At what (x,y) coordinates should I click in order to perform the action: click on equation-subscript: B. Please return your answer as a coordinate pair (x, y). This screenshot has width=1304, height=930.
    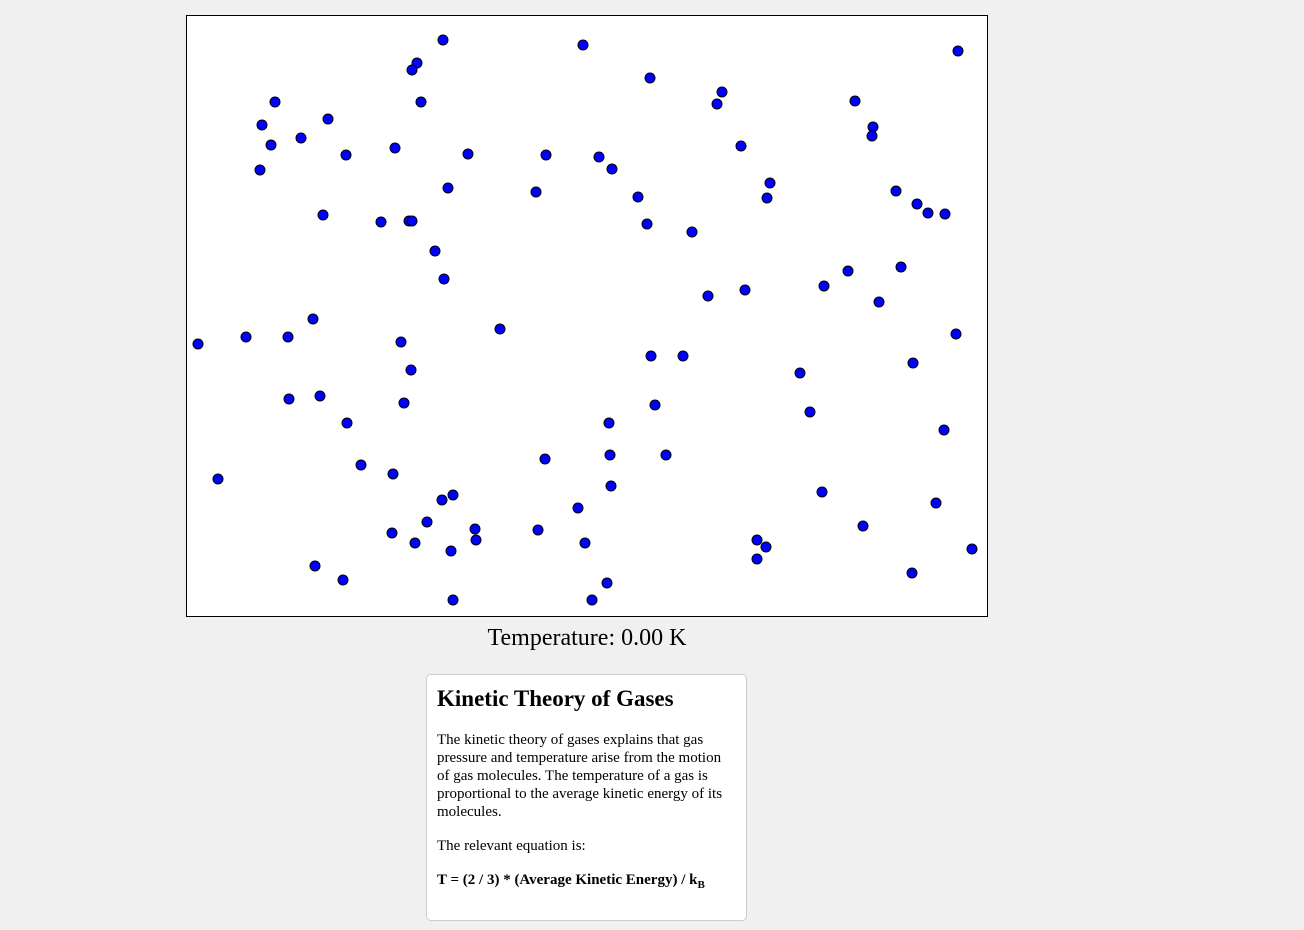
    Looking at the image, I should click on (701, 885).